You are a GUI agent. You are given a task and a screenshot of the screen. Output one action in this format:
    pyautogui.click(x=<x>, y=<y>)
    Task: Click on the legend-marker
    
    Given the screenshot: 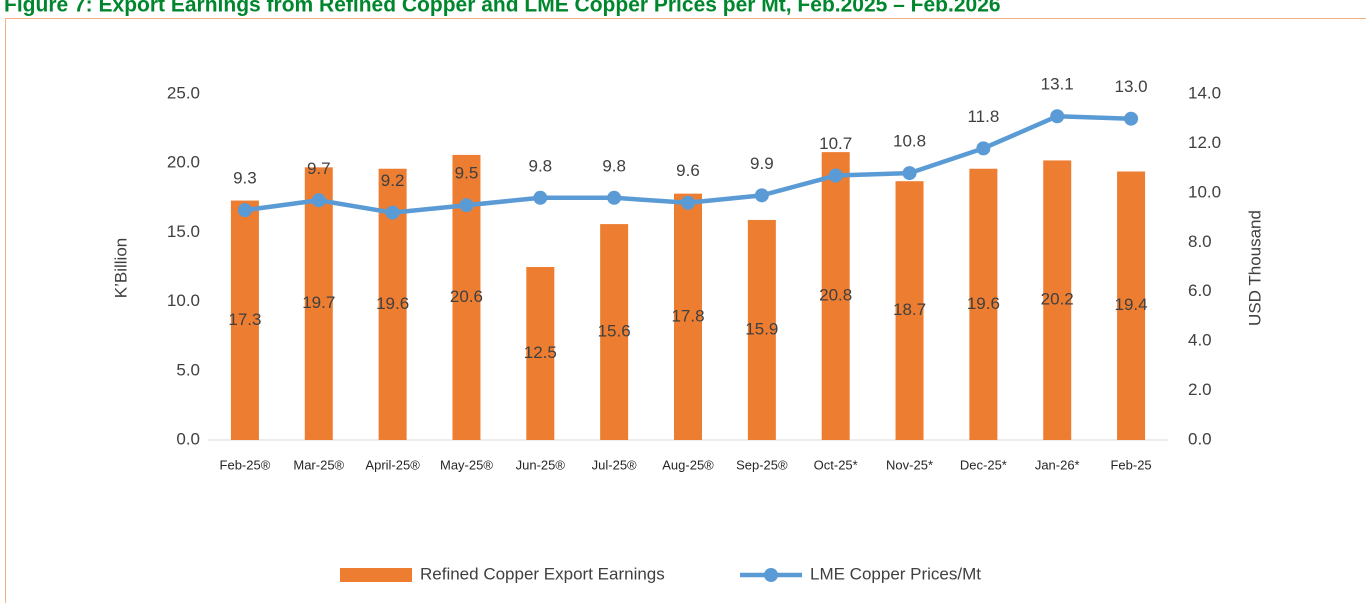 What is the action you would take?
    pyautogui.click(x=771, y=575)
    